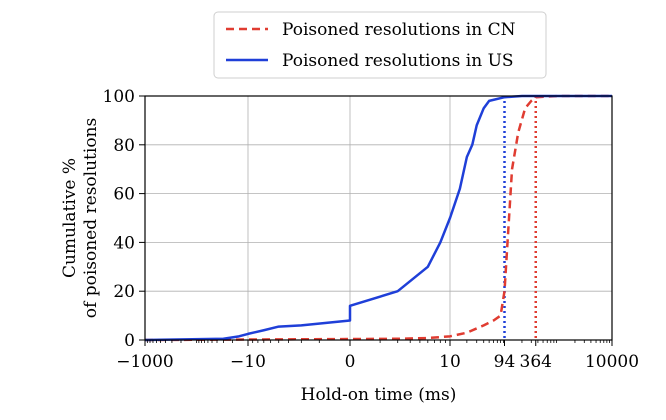 This screenshot has height=420, width=666. Describe the element at coordinates (505, 362) in the screenshot. I see `x-tick-label: 94` at that location.